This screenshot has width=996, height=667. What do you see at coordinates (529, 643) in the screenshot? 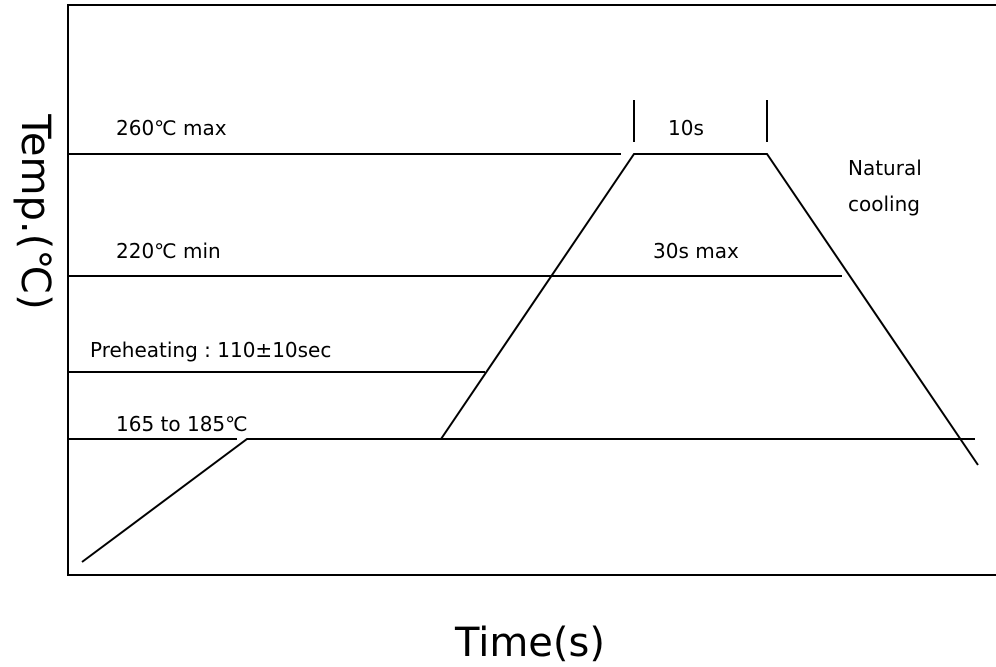
I see `x-axis-title: Time(s)` at bounding box center [529, 643].